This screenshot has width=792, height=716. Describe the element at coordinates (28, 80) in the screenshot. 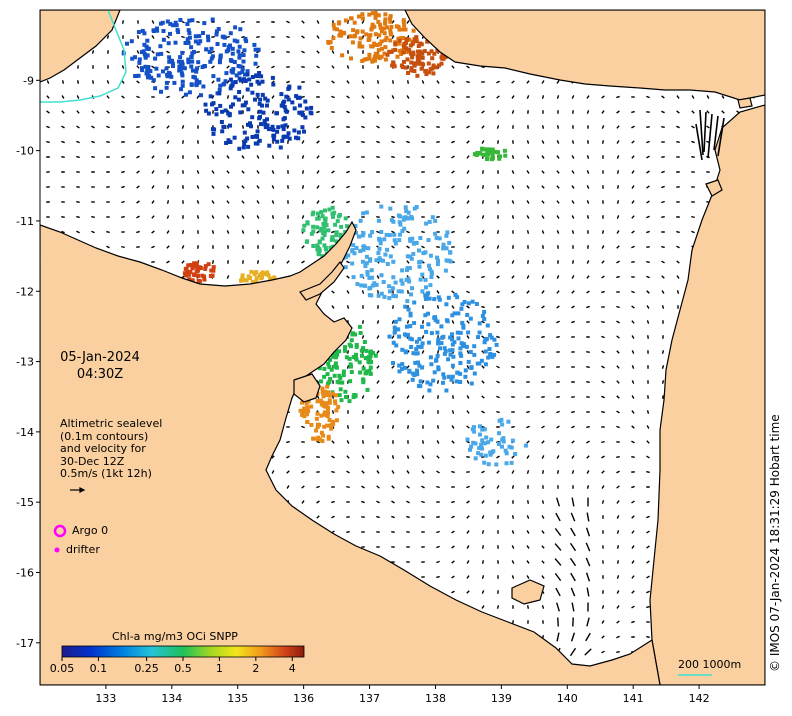

I see `y-tick-label: -9` at that location.